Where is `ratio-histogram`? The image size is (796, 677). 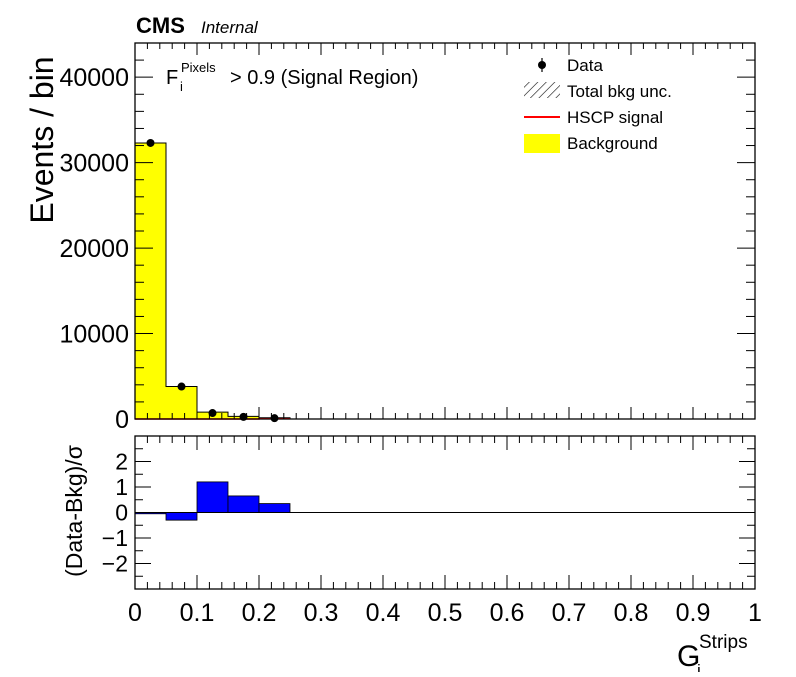
ratio-histogram is located at coordinates (212, 501).